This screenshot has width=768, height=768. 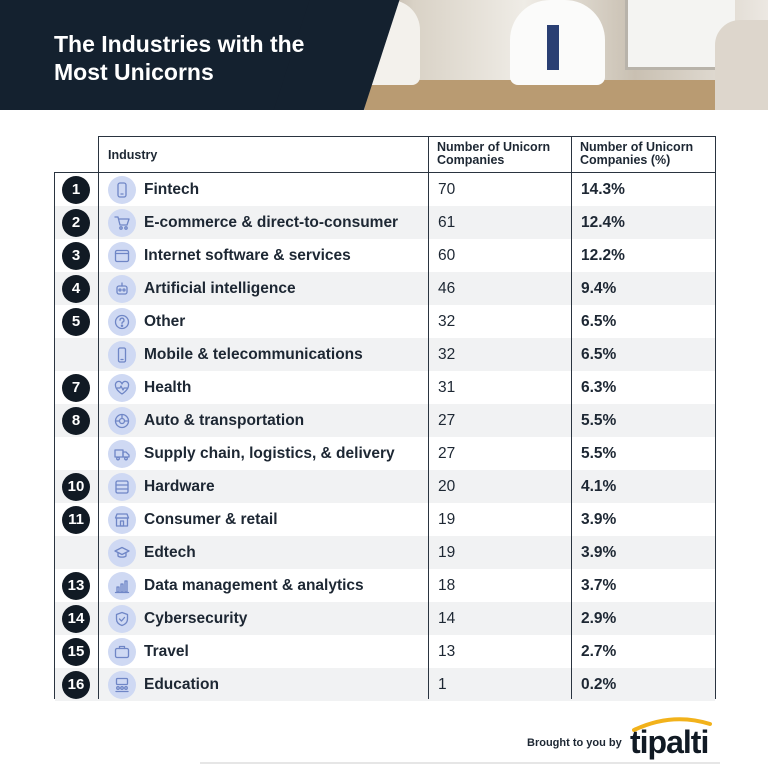 I want to click on header-banner: The Industries with the Most Unicorns, so click(x=384, y=55).